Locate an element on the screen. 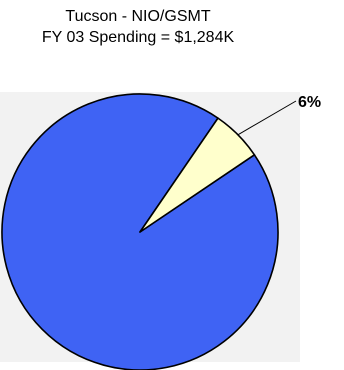  pie-labels: 6% is located at coordinates (279, 115).